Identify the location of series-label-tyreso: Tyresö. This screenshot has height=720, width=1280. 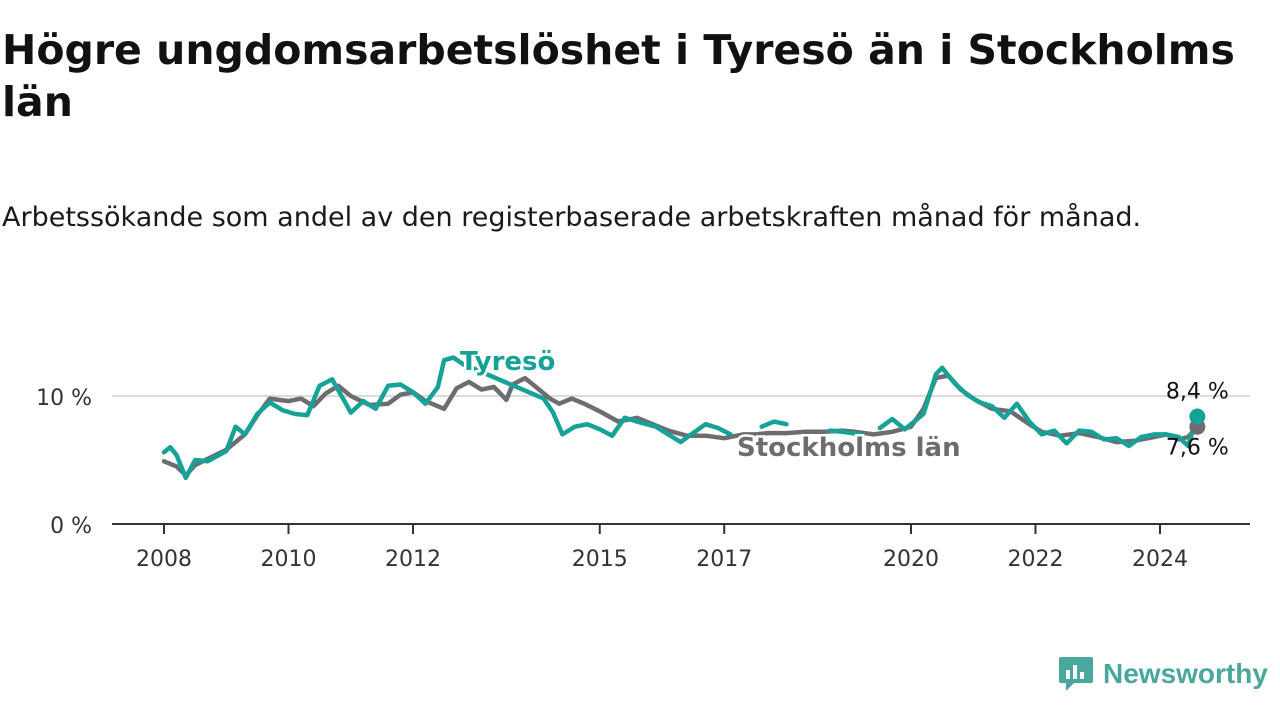
(507, 362).